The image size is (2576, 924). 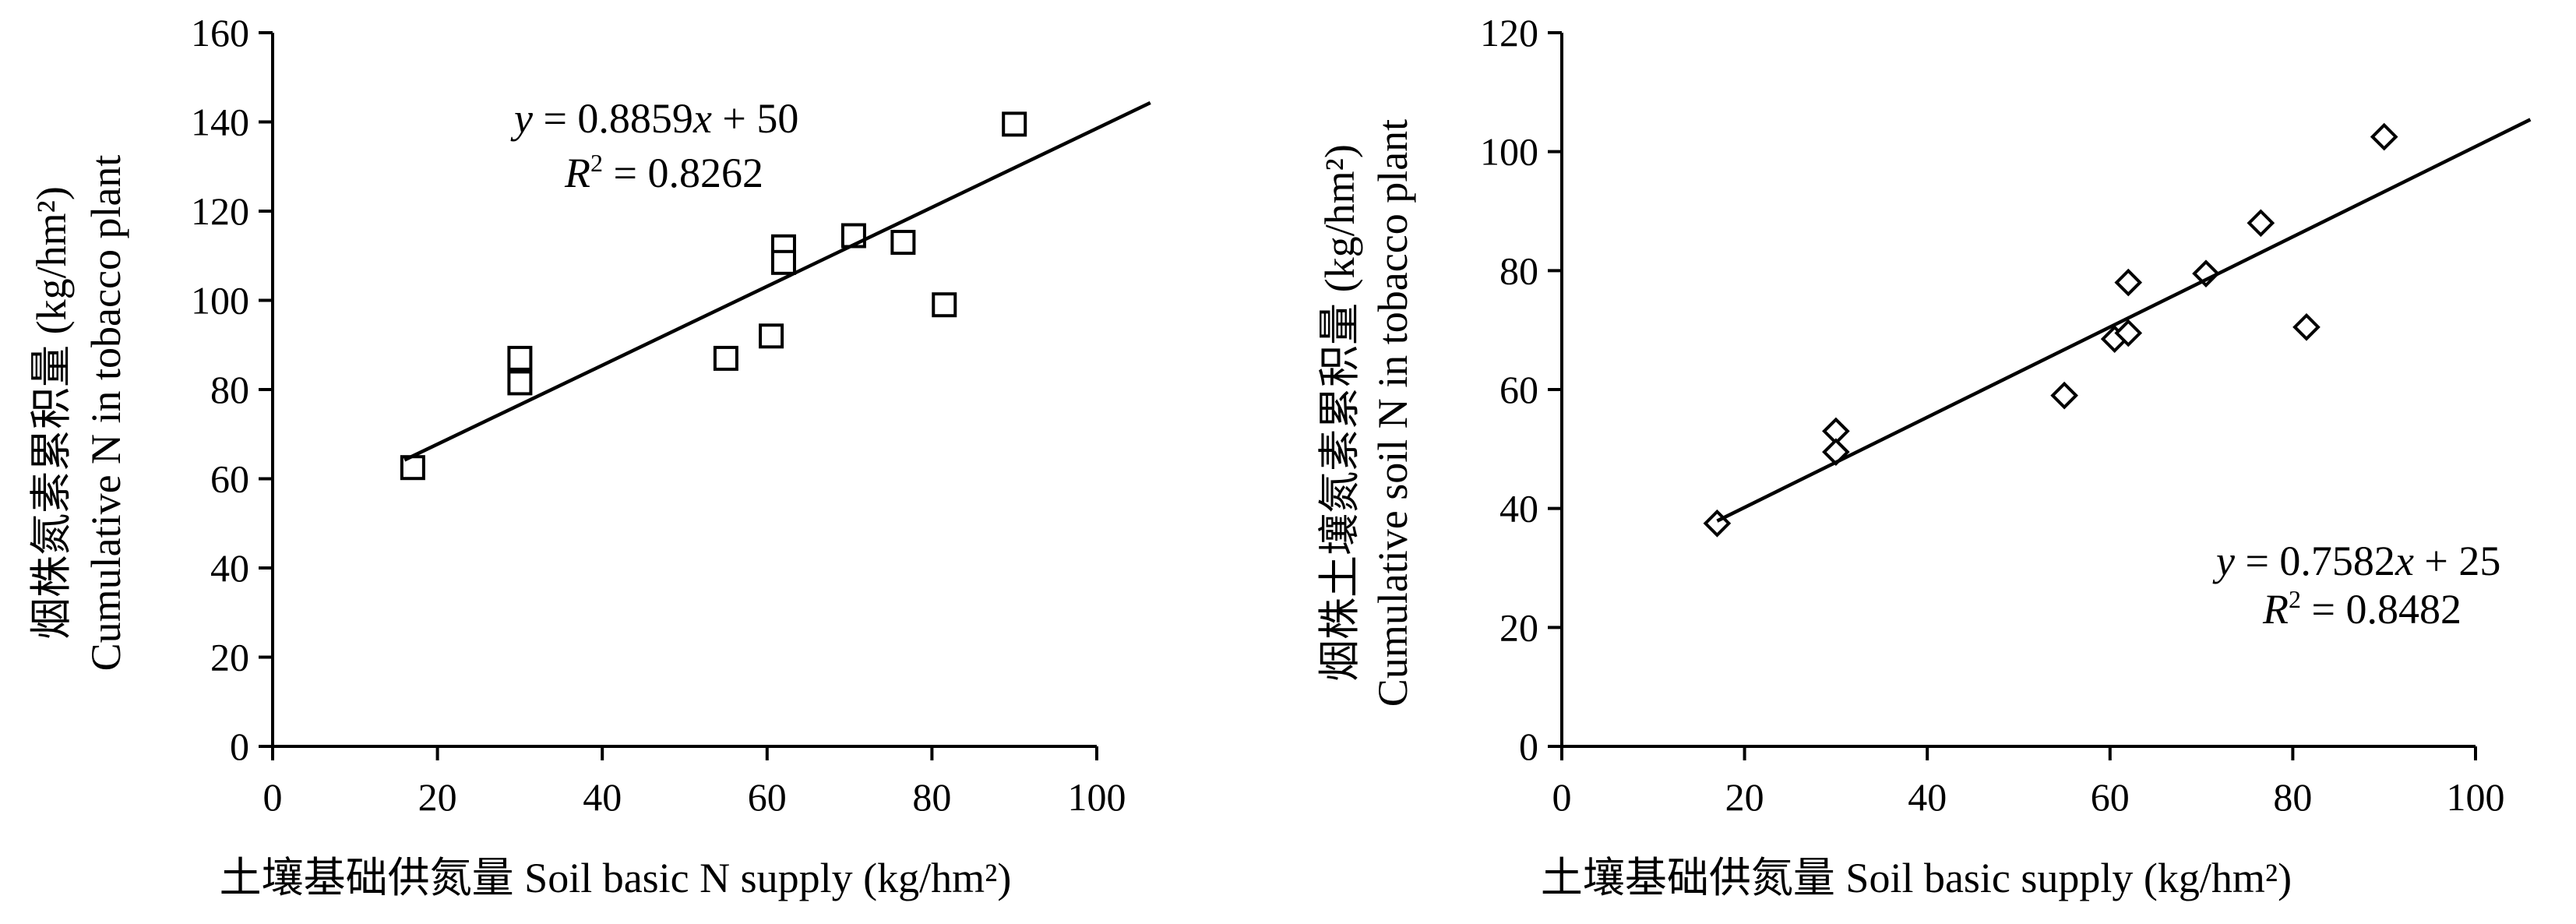 What do you see at coordinates (613, 118) in the screenshot?
I see `equation-lead: = 0.8859` at bounding box center [613, 118].